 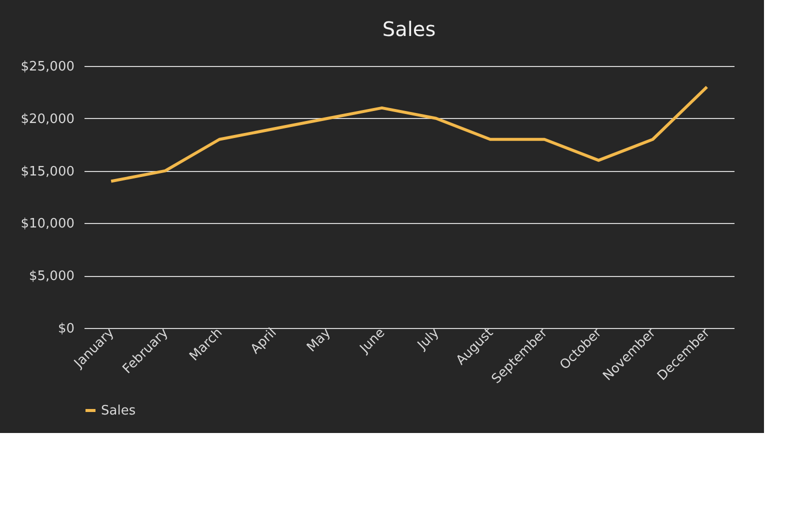 What do you see at coordinates (66, 329) in the screenshot?
I see `y-tick-label: $0` at bounding box center [66, 329].